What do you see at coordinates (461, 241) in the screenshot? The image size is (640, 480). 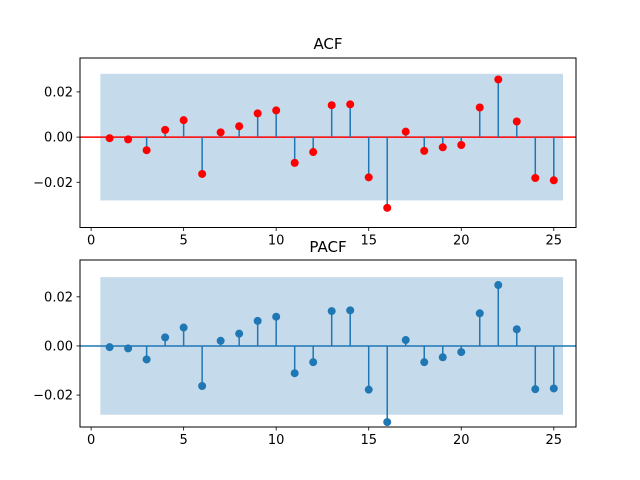 I see `acf-x-tick-label: 20` at bounding box center [461, 241].